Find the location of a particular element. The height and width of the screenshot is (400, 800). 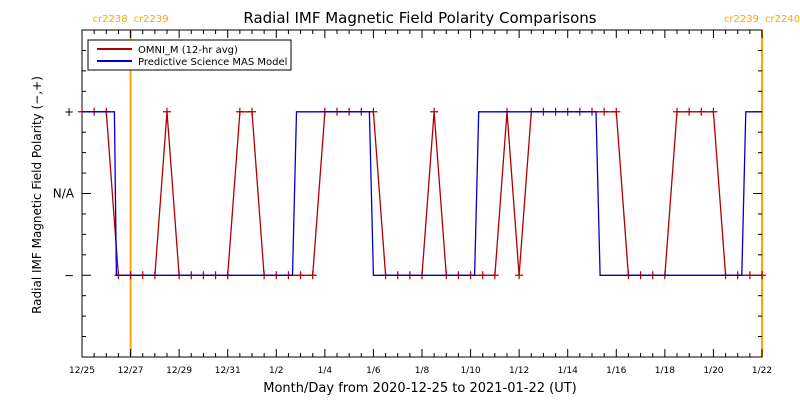

x-tick-label: 1/16 is located at coordinates (616, 371).